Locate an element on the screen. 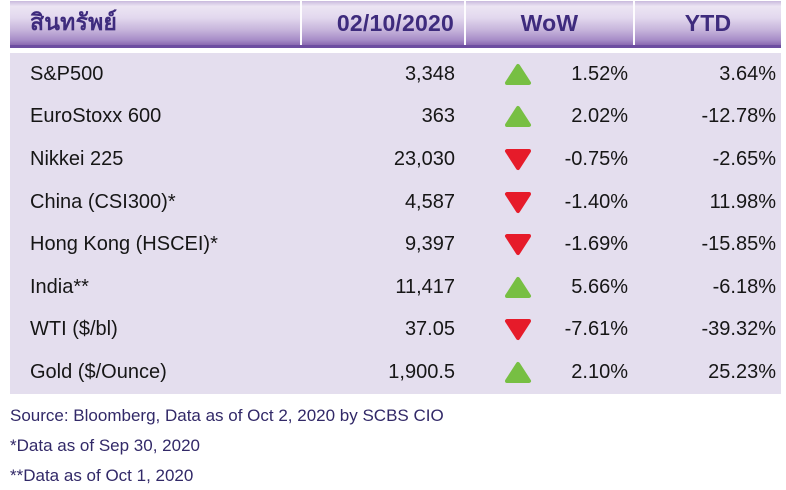 The image size is (786, 490). wow-change-value: -7.61% is located at coordinates (596, 329).